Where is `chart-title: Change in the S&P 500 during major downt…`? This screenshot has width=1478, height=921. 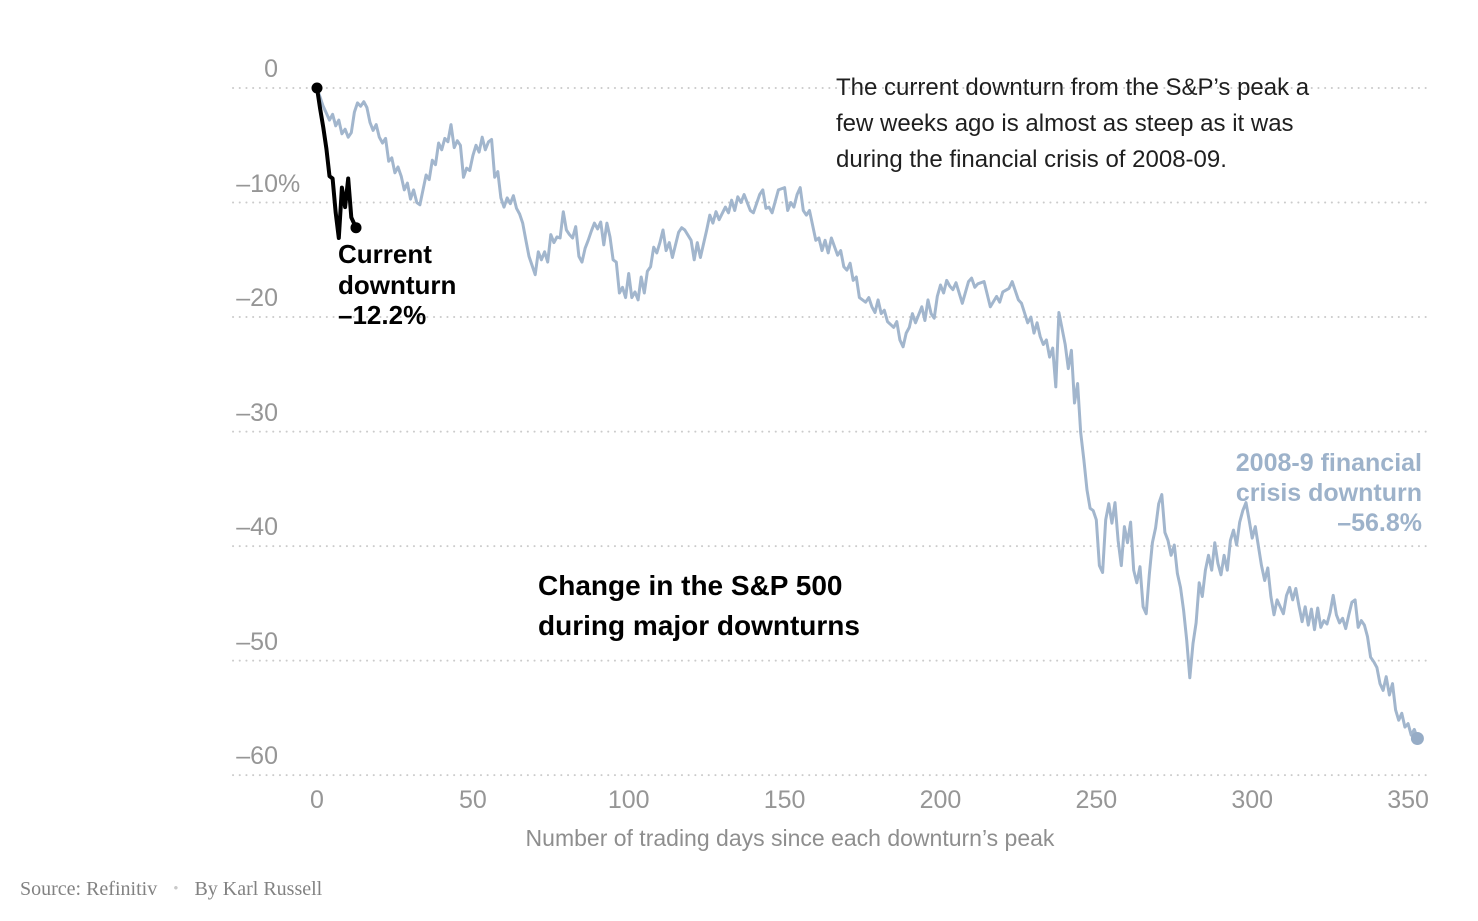
chart-title: Change in the S&P 500 during major downt… is located at coordinates (699, 606).